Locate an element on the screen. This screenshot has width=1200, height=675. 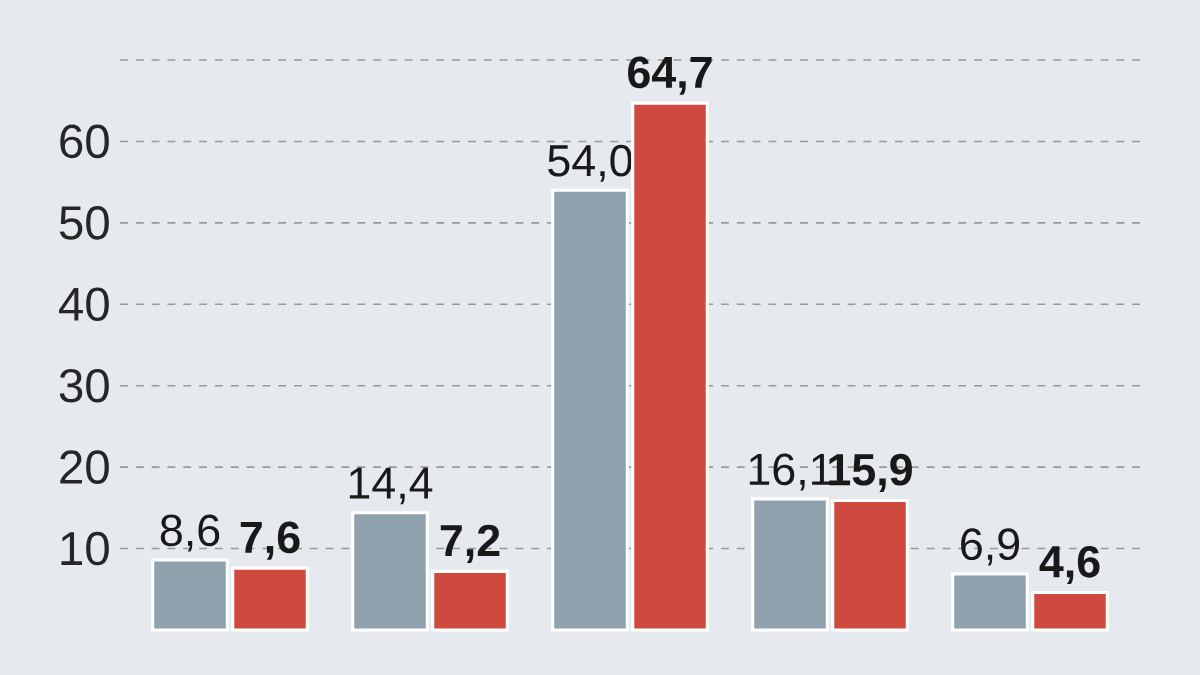
data-label: 4,6 is located at coordinates (1069, 565).